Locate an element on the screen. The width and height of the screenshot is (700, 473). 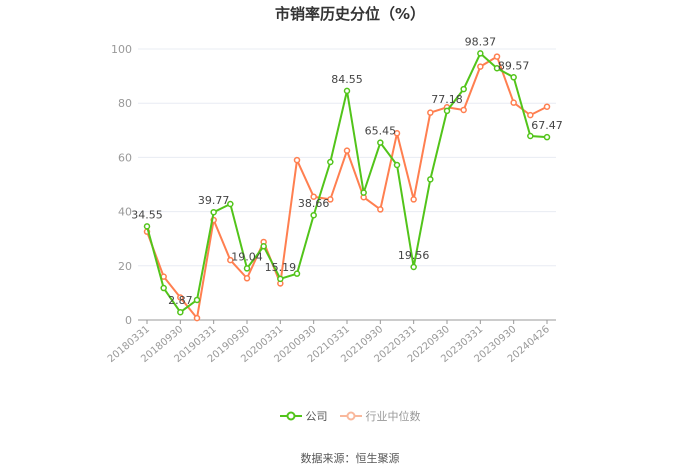
data-label: 98.37 is located at coordinates (481, 41).